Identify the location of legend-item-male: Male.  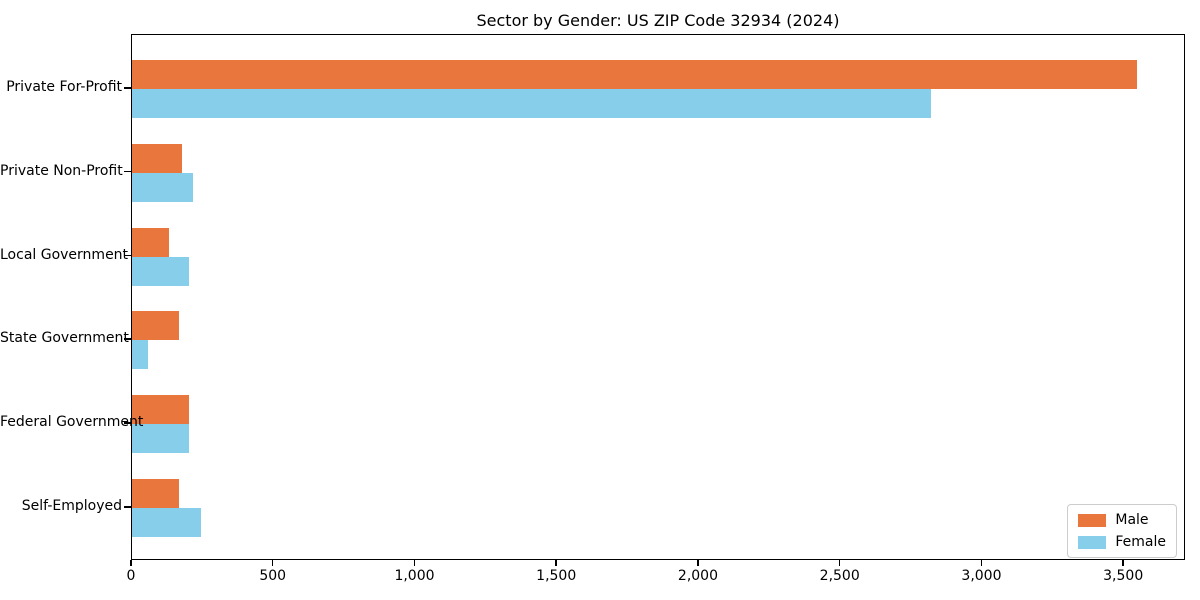
(1122, 520).